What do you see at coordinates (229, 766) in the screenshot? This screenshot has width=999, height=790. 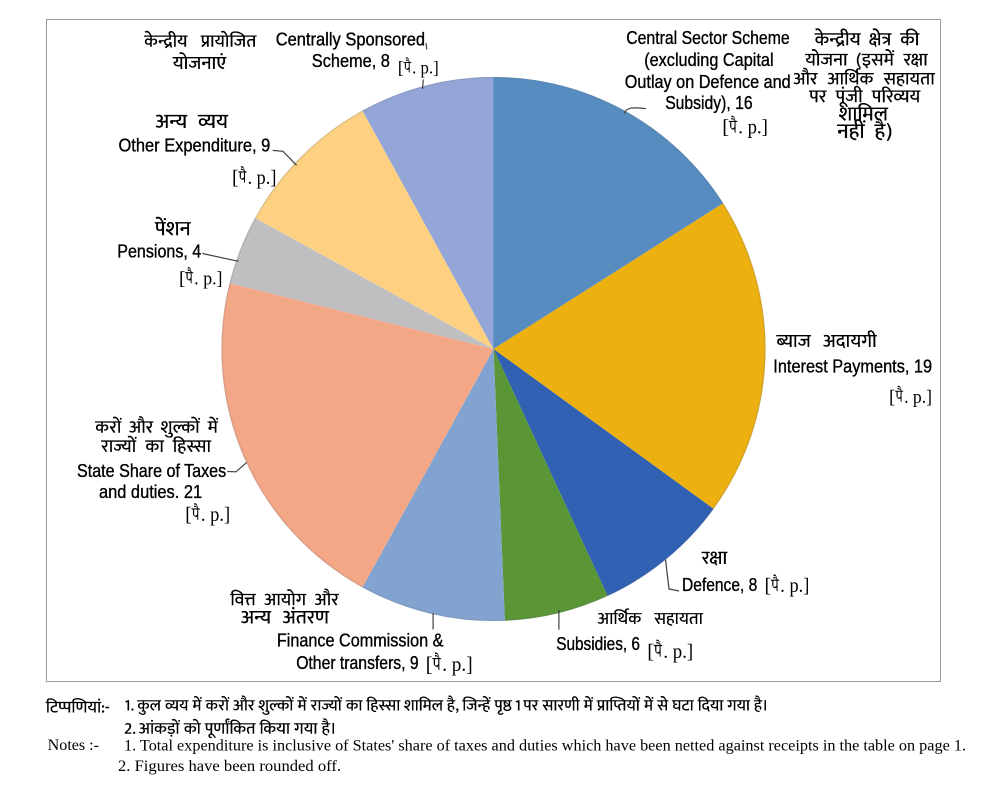 I see `svg-text:2. Figures have been rounded o: 2. Figures have been rounded off.` at bounding box center [229, 766].